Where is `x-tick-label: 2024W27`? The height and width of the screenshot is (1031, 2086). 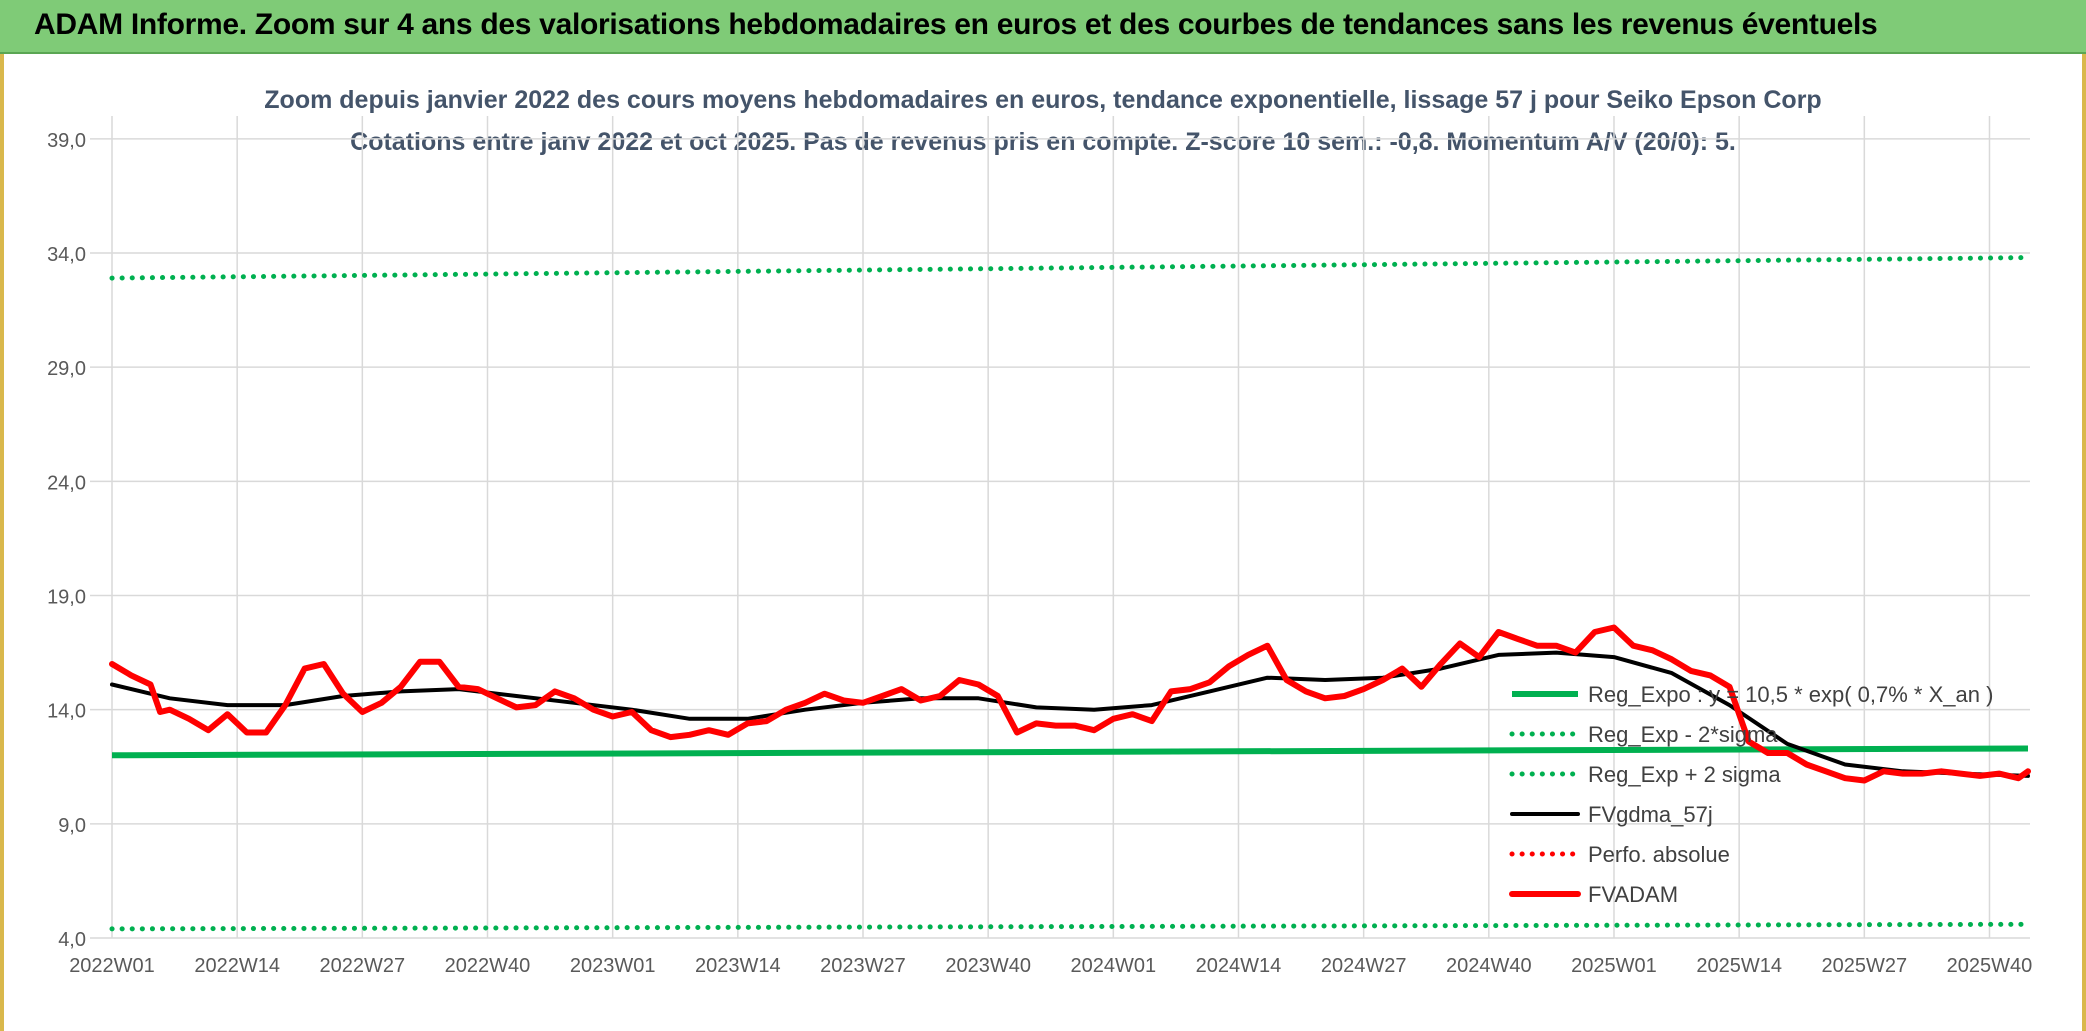 x-tick-label: 2024W27 is located at coordinates (1364, 966).